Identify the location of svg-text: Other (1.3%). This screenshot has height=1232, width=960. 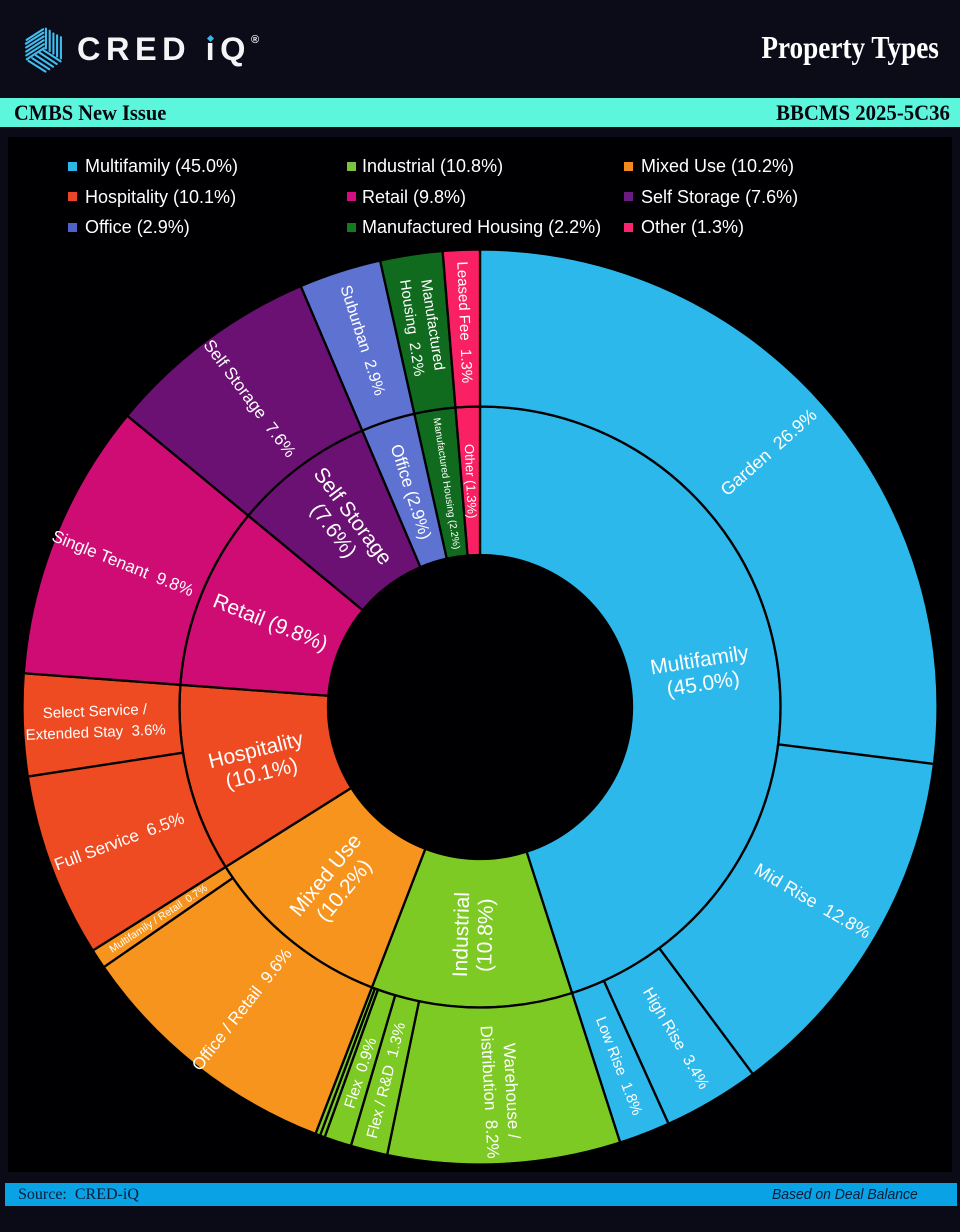
(471, 481).